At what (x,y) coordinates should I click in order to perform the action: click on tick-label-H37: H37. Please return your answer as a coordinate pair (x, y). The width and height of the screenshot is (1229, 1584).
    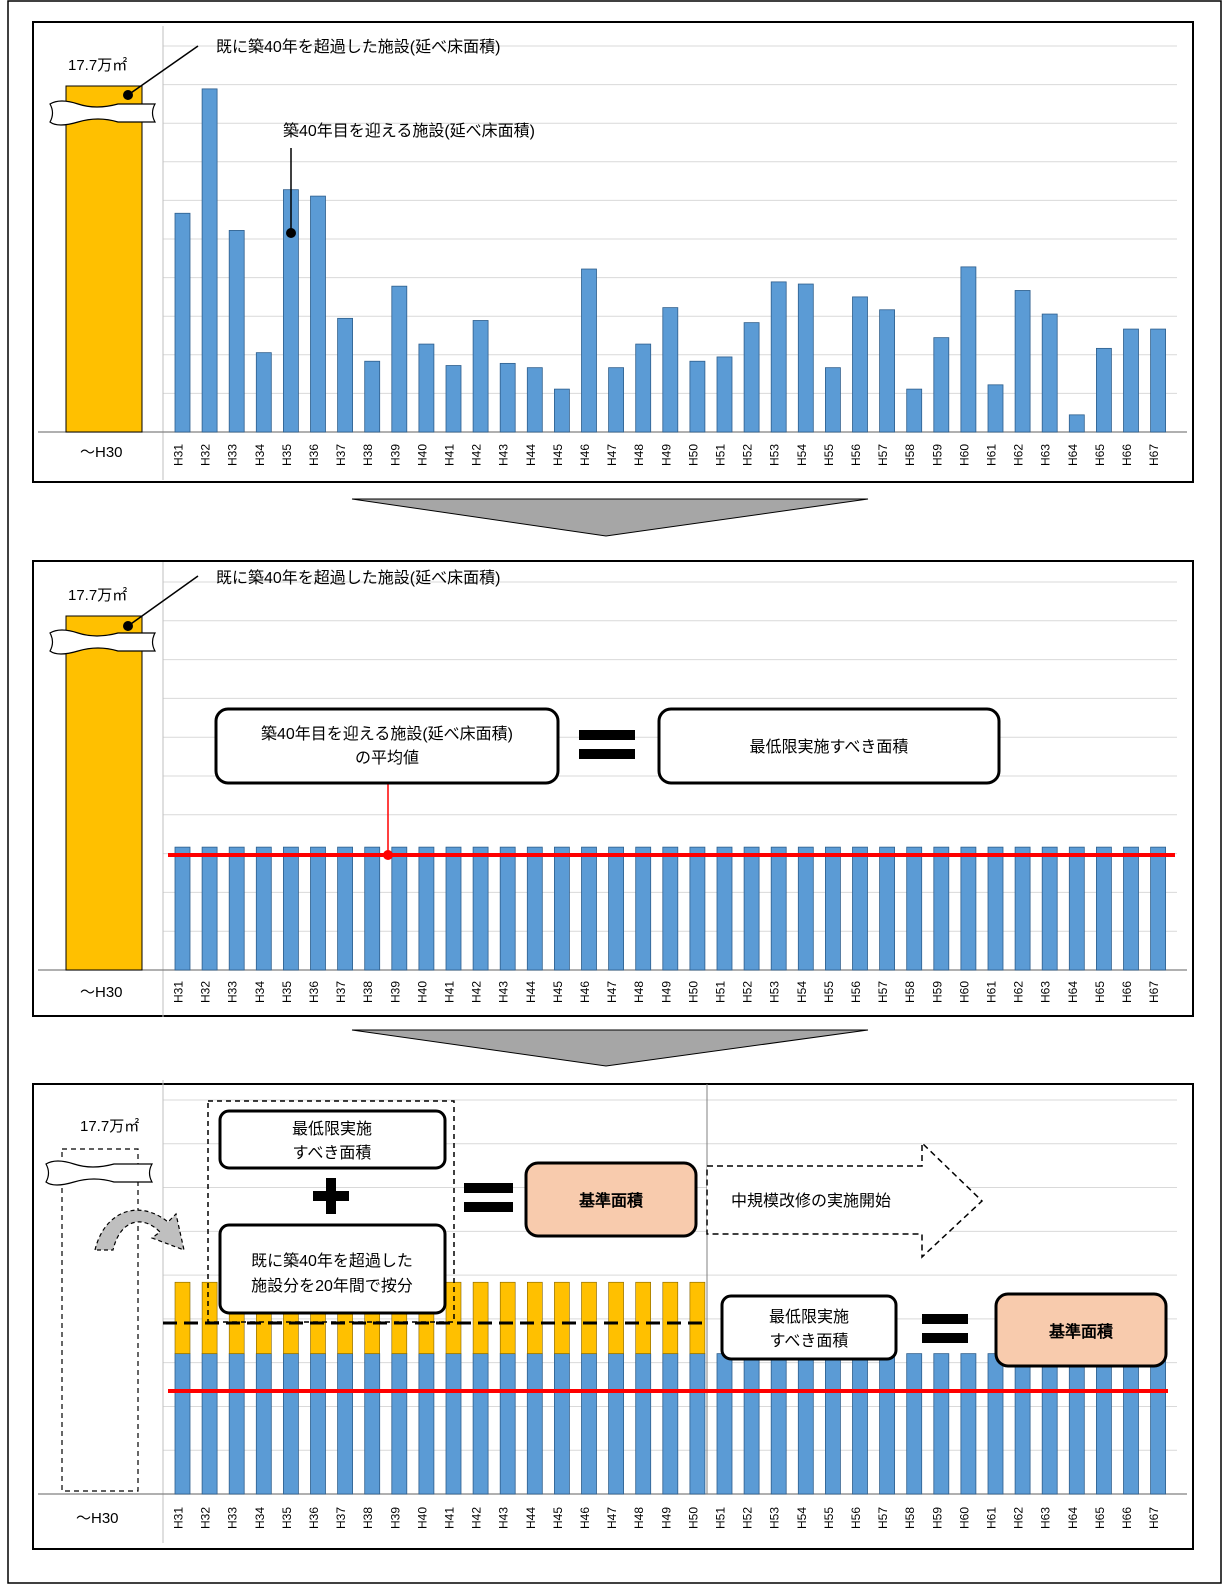
    Looking at the image, I should click on (341, 1518).